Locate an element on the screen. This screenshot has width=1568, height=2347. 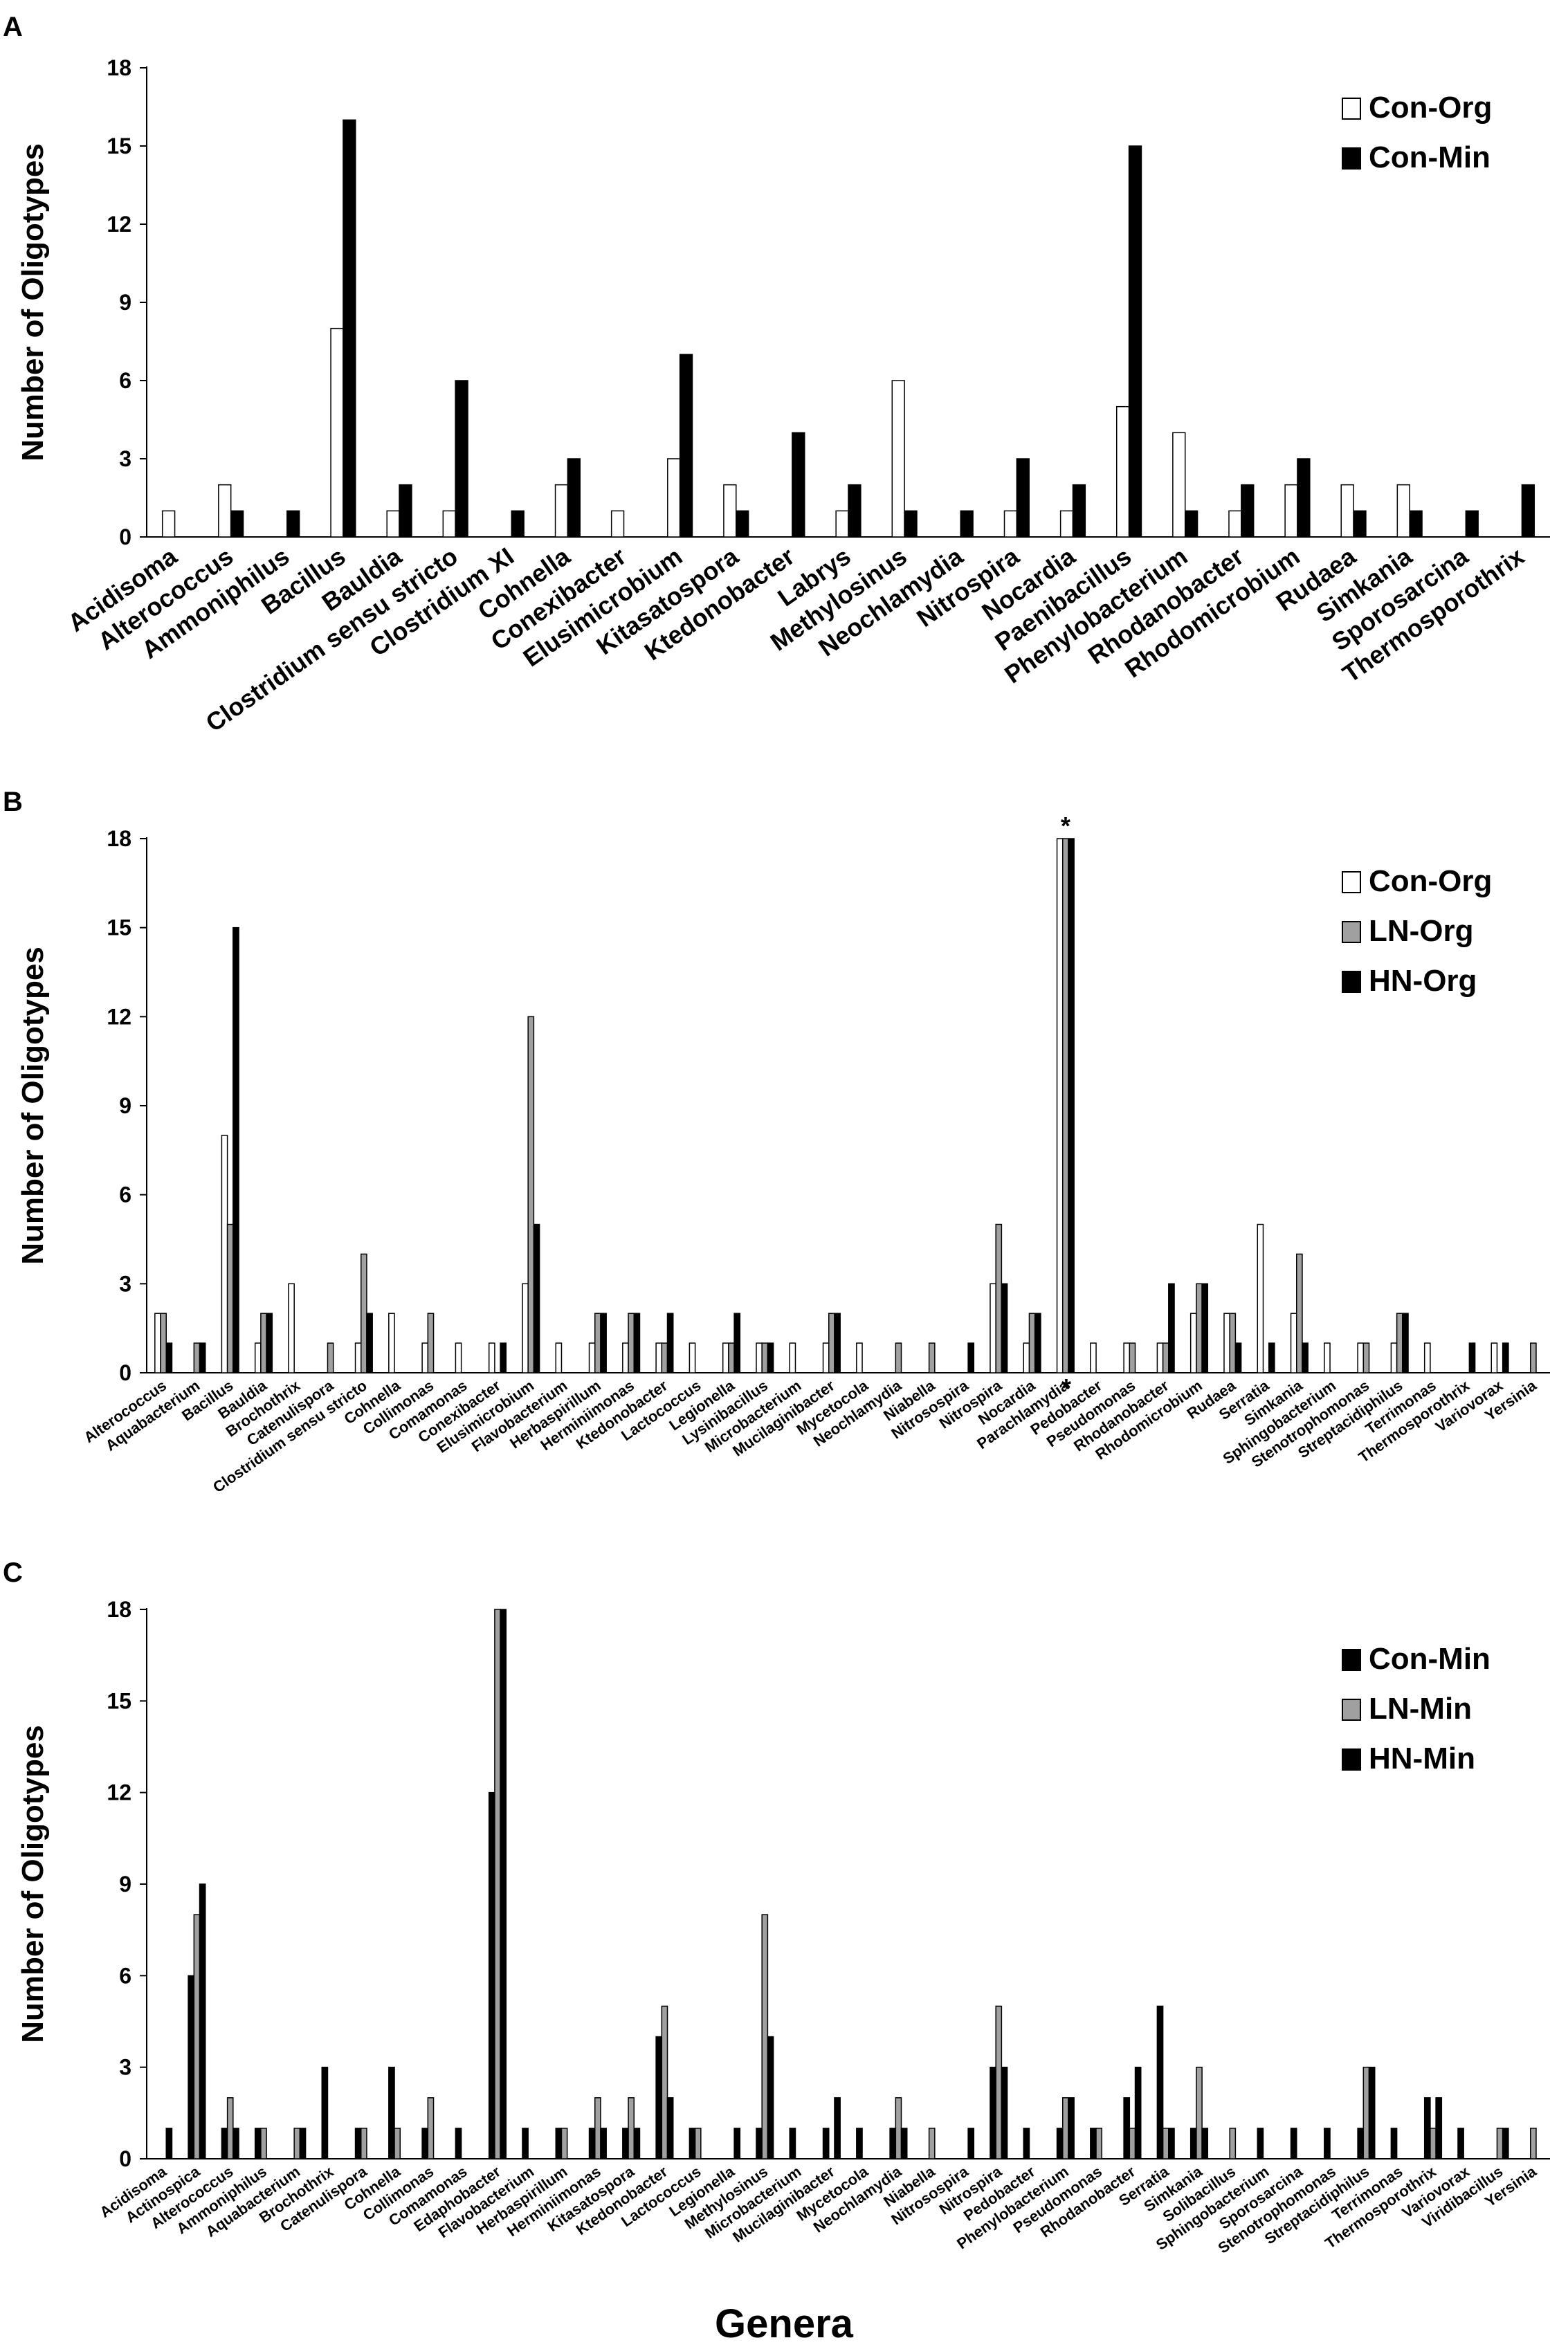
y-tick-label: 18 is located at coordinates (119, 838).